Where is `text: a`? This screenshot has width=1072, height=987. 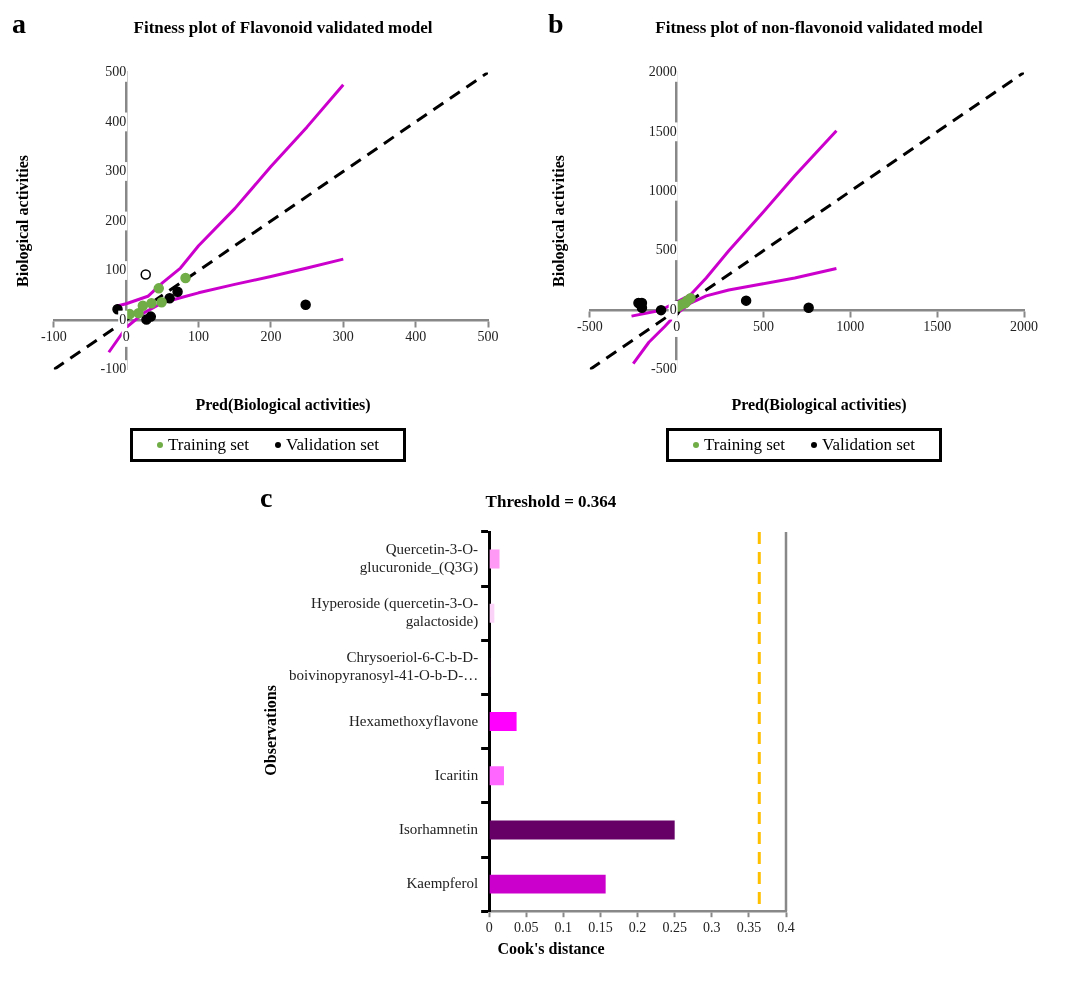
text: a is located at coordinates (19, 24).